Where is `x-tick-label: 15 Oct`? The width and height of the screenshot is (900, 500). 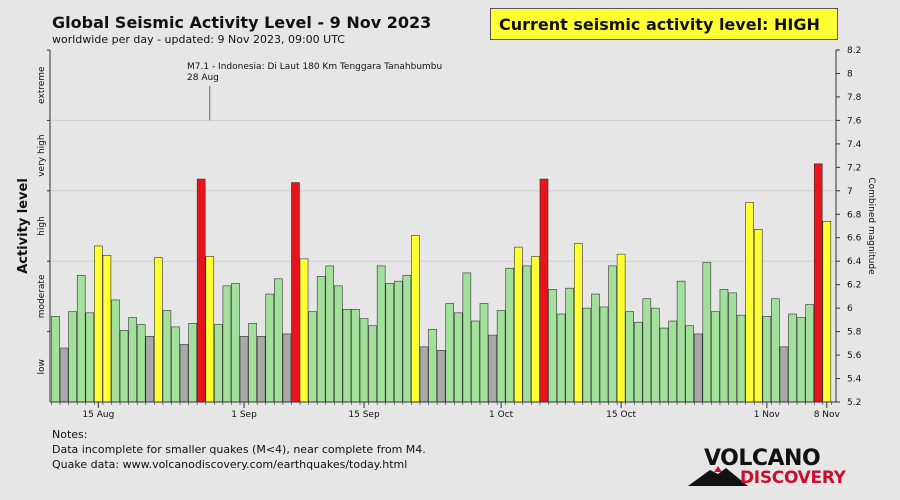 x-tick-label: 15 Oct is located at coordinates (621, 415).